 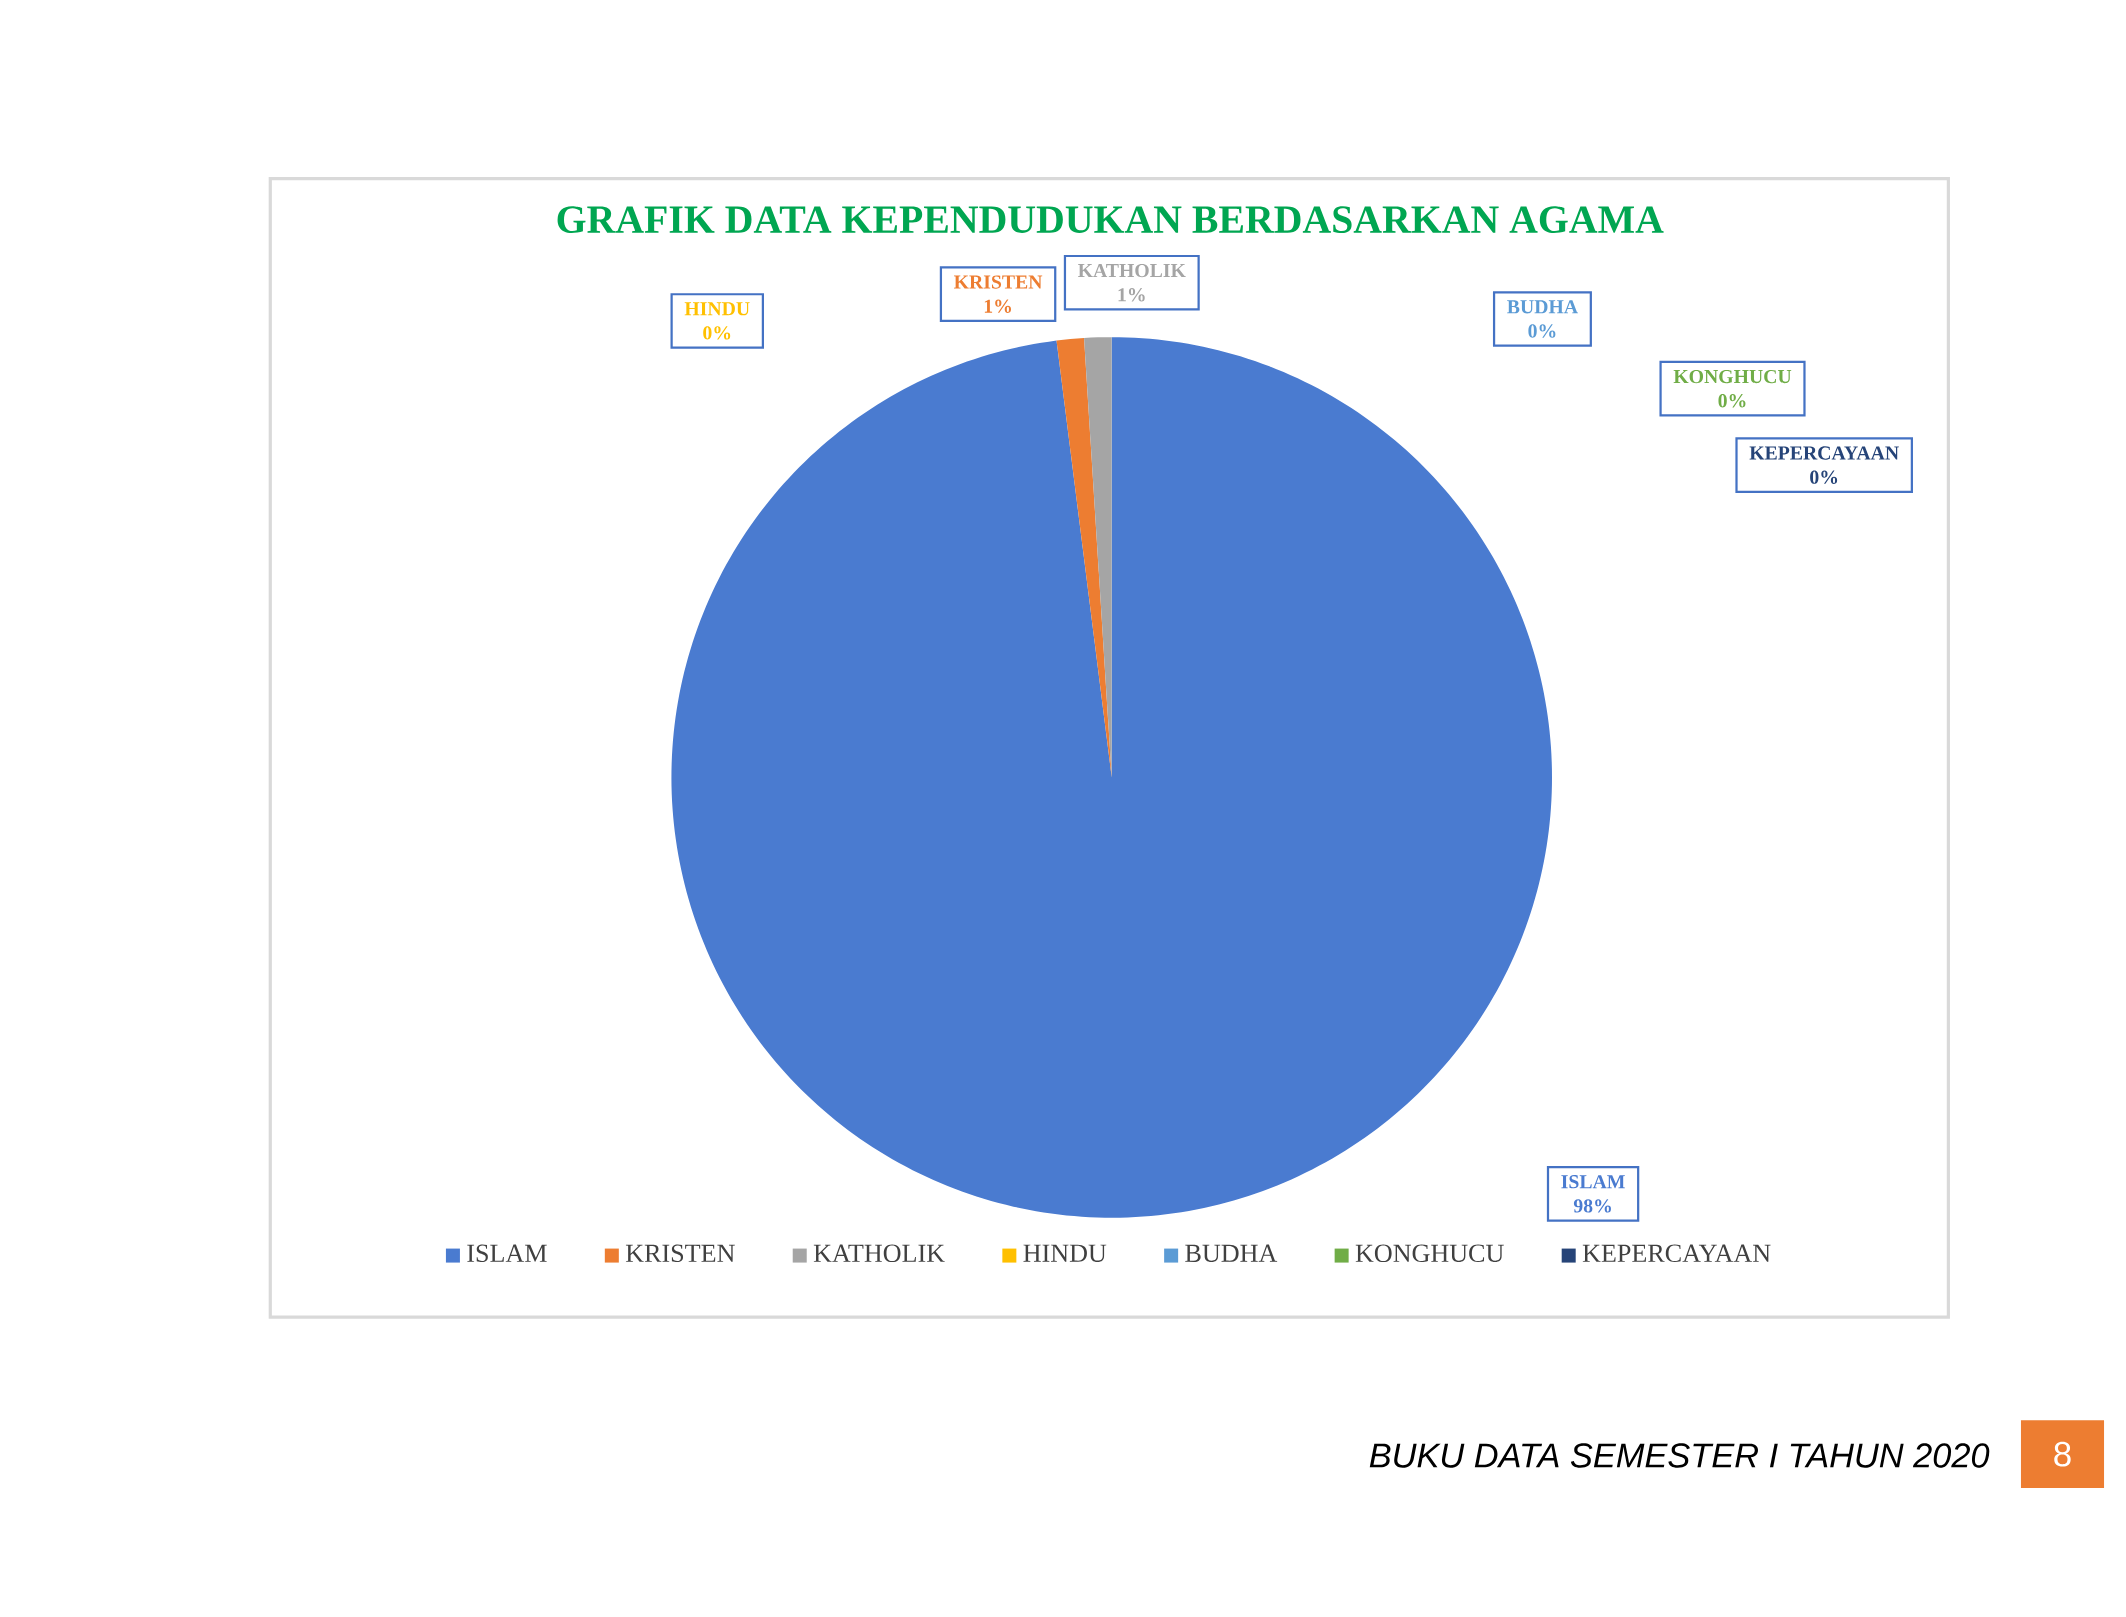 What do you see at coordinates (507, 1253) in the screenshot?
I see `legend-label: ISLAM` at bounding box center [507, 1253].